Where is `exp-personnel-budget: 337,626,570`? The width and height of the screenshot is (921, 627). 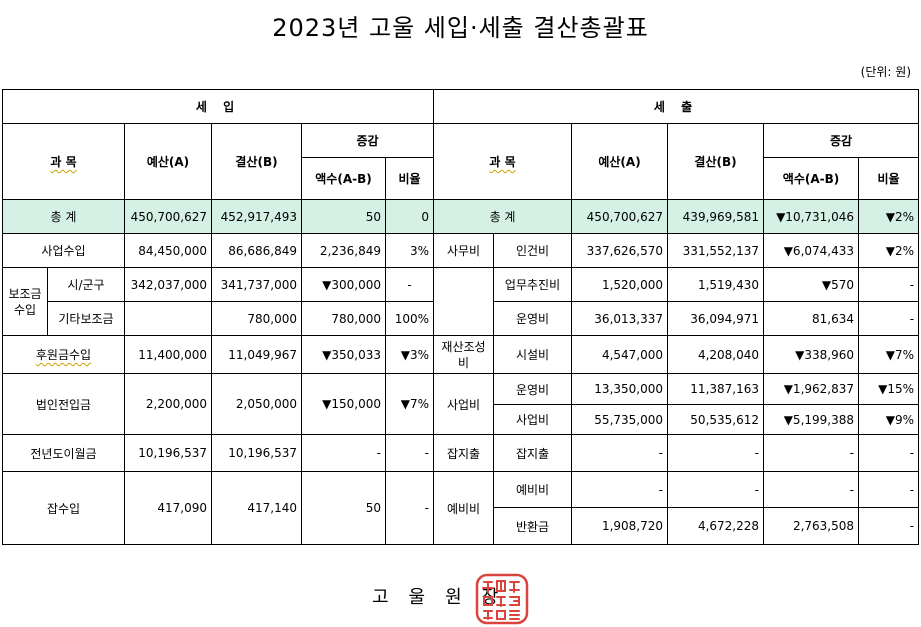
exp-personnel-budget: 337,626,570 is located at coordinates (620, 250).